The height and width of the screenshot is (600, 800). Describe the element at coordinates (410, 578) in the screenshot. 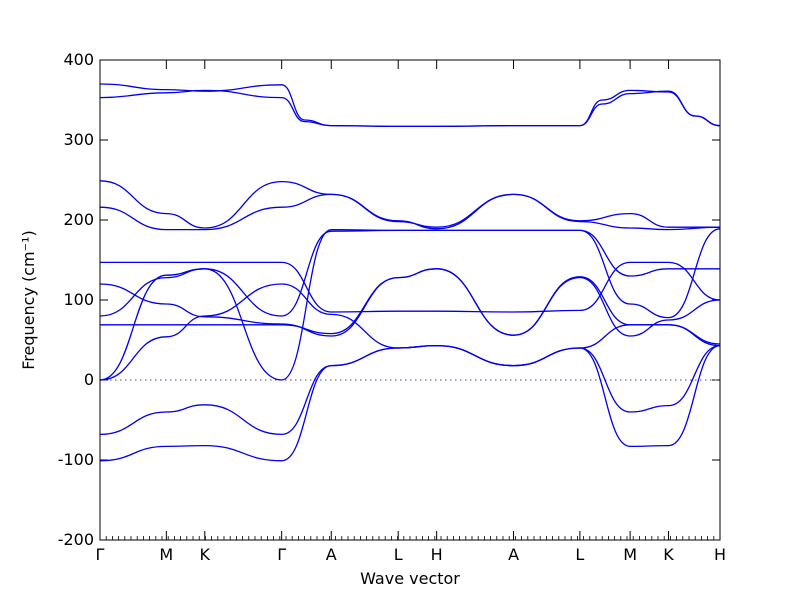

I see `x-axis-label: Wave vector` at that location.